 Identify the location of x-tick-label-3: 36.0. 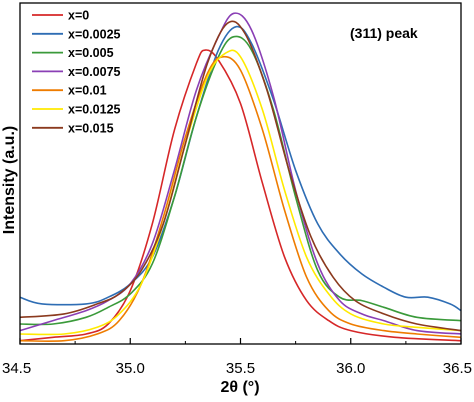
(350, 368).